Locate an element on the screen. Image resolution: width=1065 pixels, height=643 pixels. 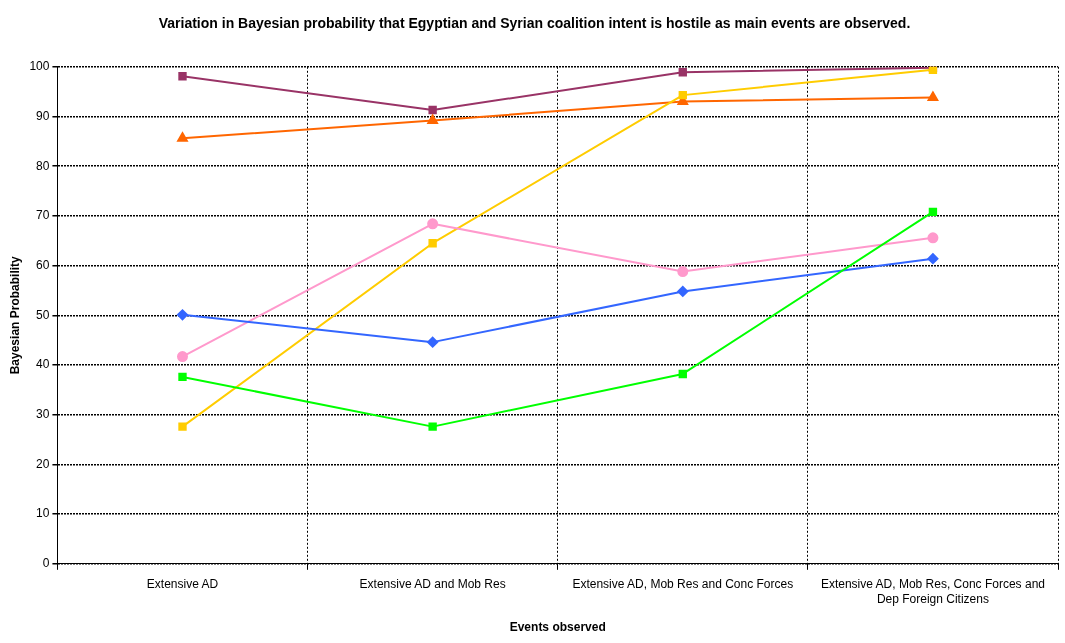
y-axis-title: Bayesian Probability is located at coordinates (14, 315).